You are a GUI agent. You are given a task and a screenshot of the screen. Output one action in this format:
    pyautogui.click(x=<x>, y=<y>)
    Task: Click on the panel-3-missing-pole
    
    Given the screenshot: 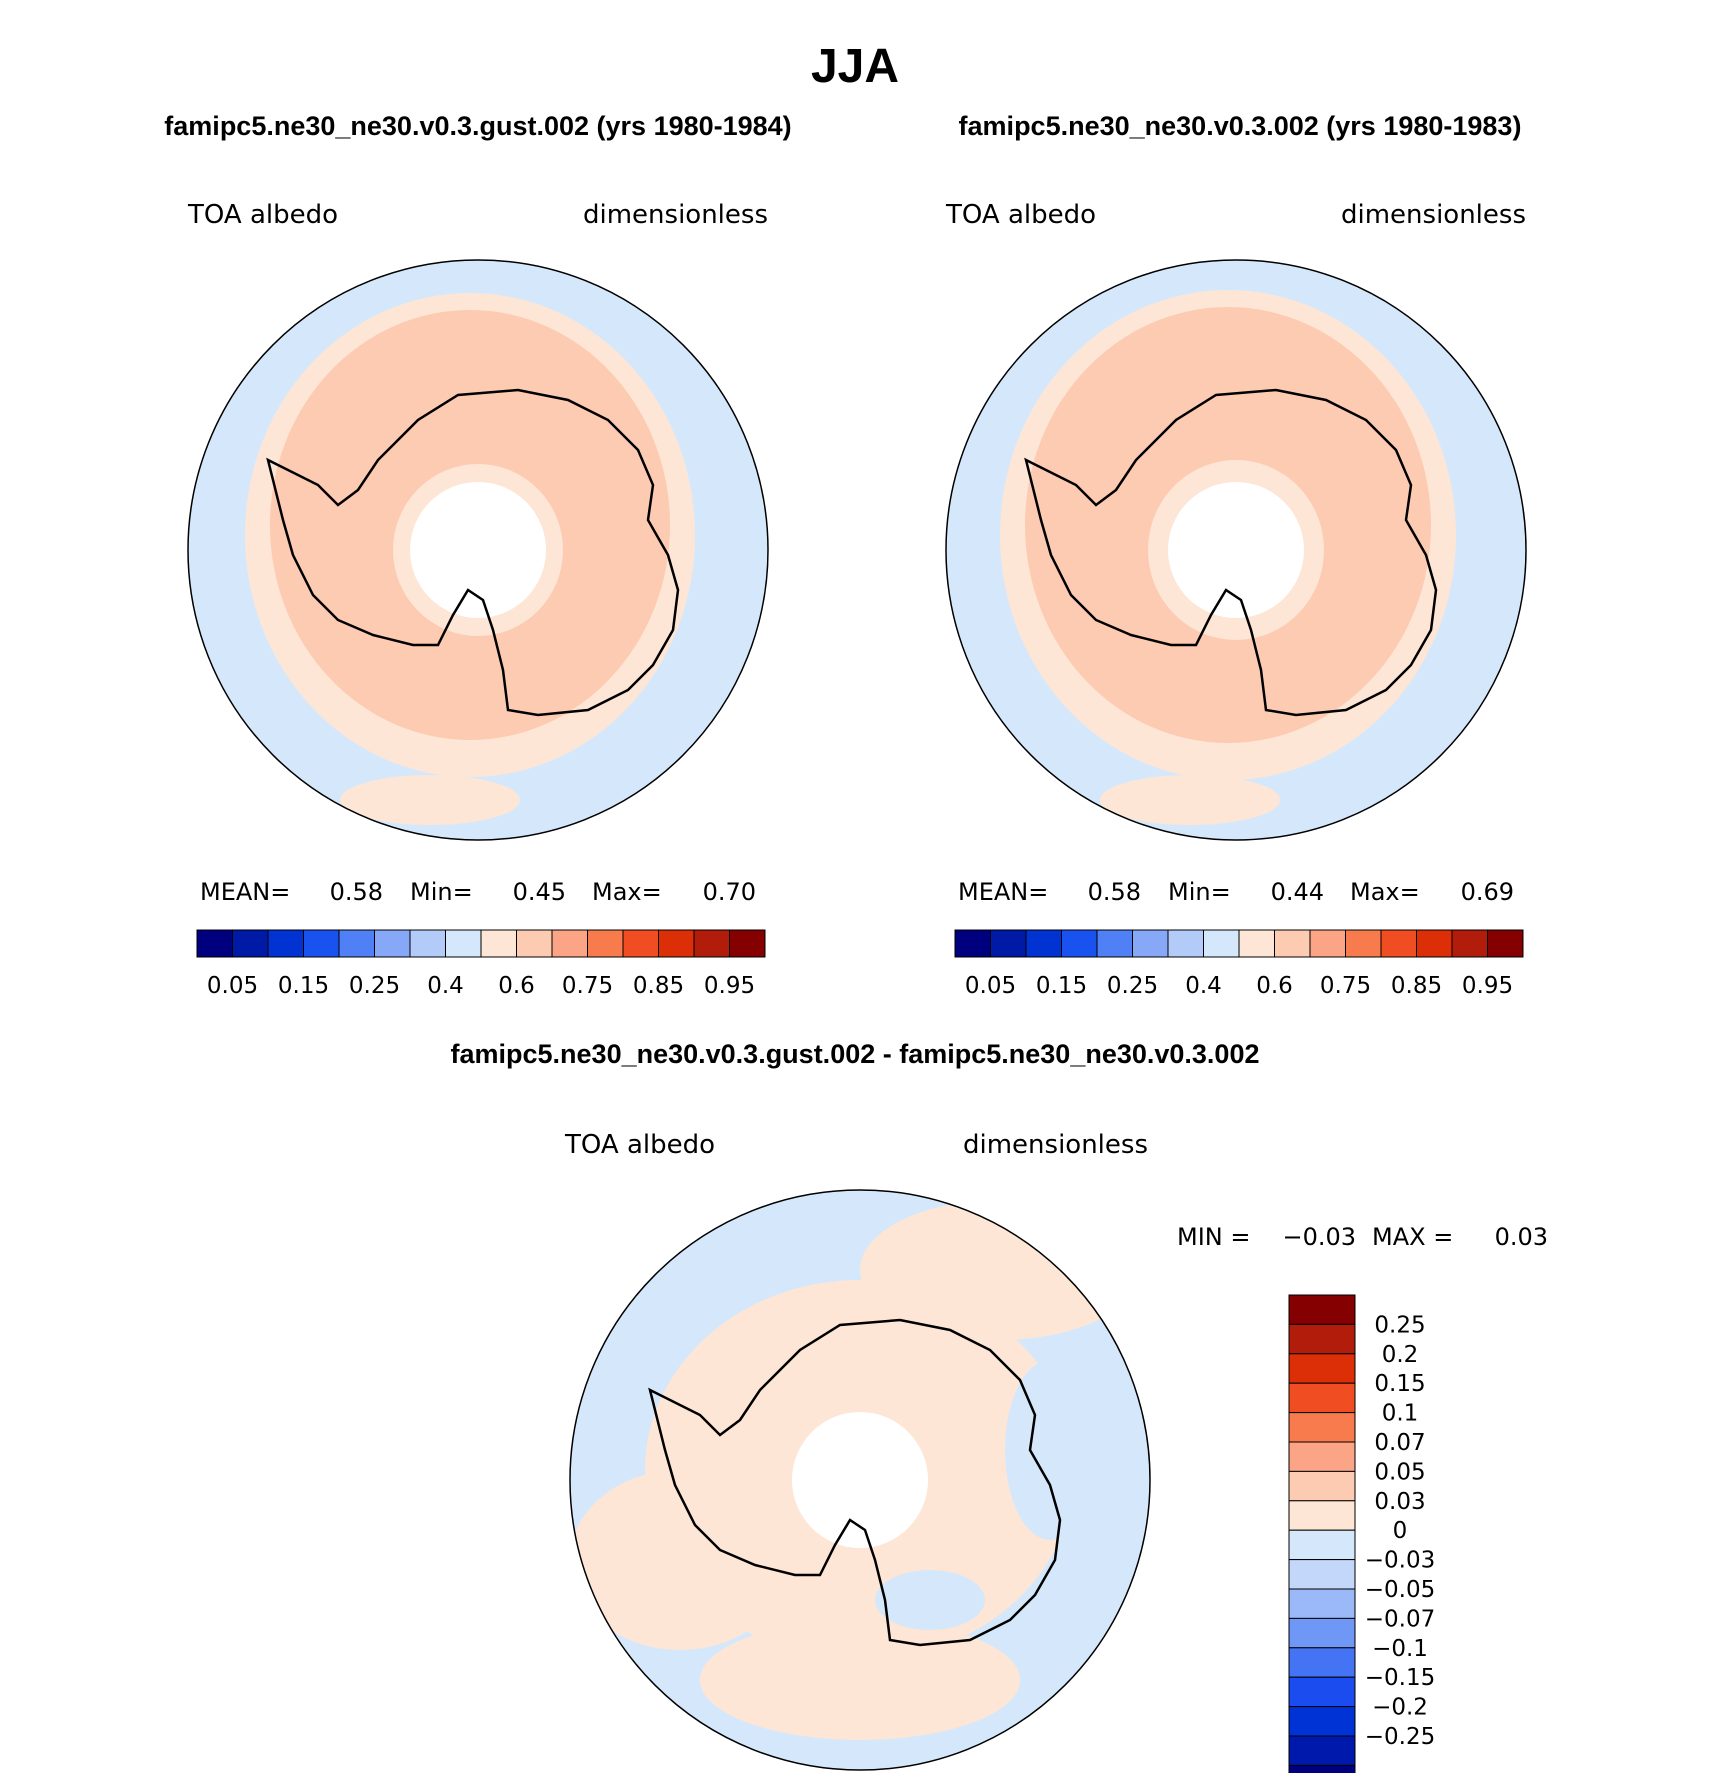 What is the action you would take?
    pyautogui.click(x=860, y=1480)
    